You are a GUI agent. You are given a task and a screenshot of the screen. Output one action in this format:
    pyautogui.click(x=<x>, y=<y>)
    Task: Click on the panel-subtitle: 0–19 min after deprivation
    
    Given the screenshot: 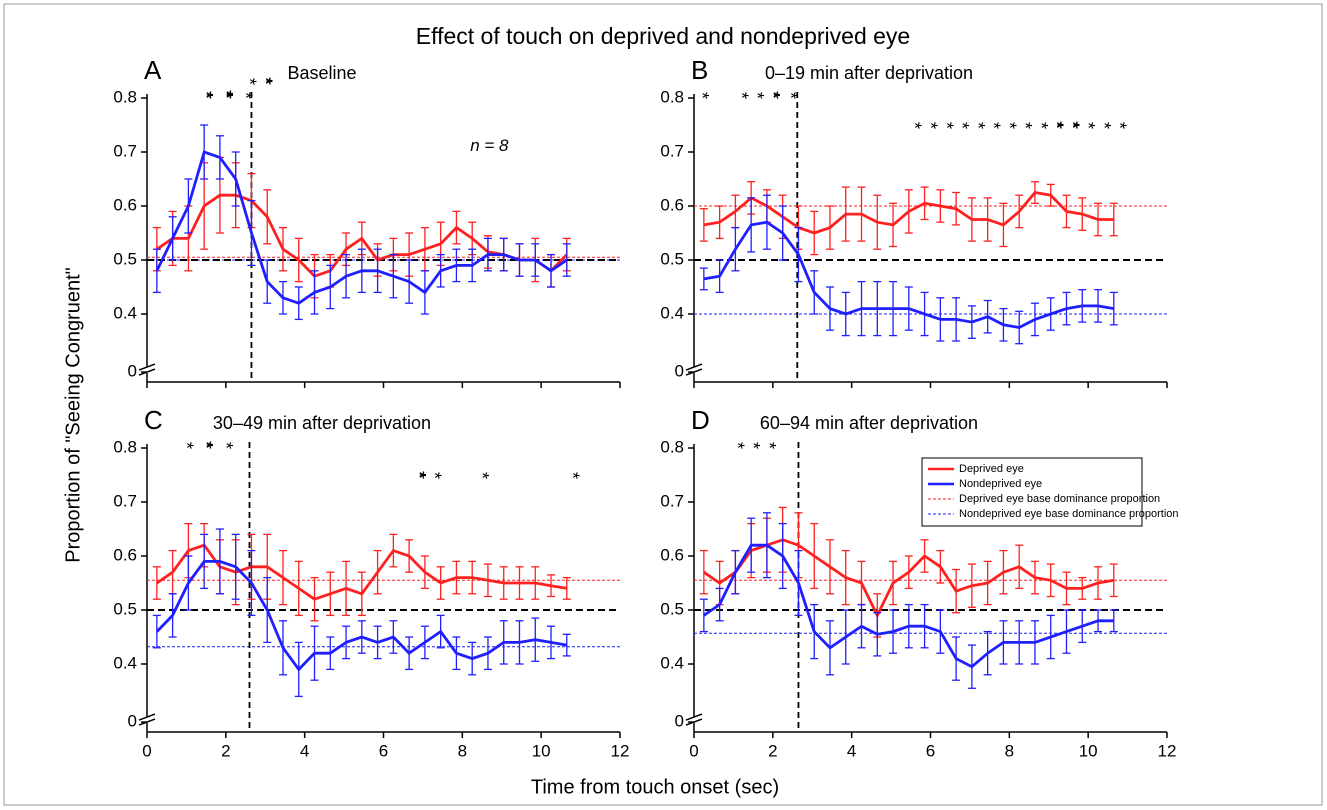 What is the action you would take?
    pyautogui.click(x=869, y=73)
    